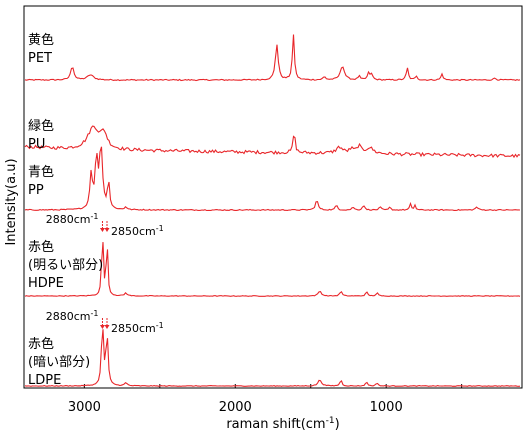  What do you see at coordinates (65, 265) in the screenshot?
I see `series-label: (明るい部分)` at bounding box center [65, 265].